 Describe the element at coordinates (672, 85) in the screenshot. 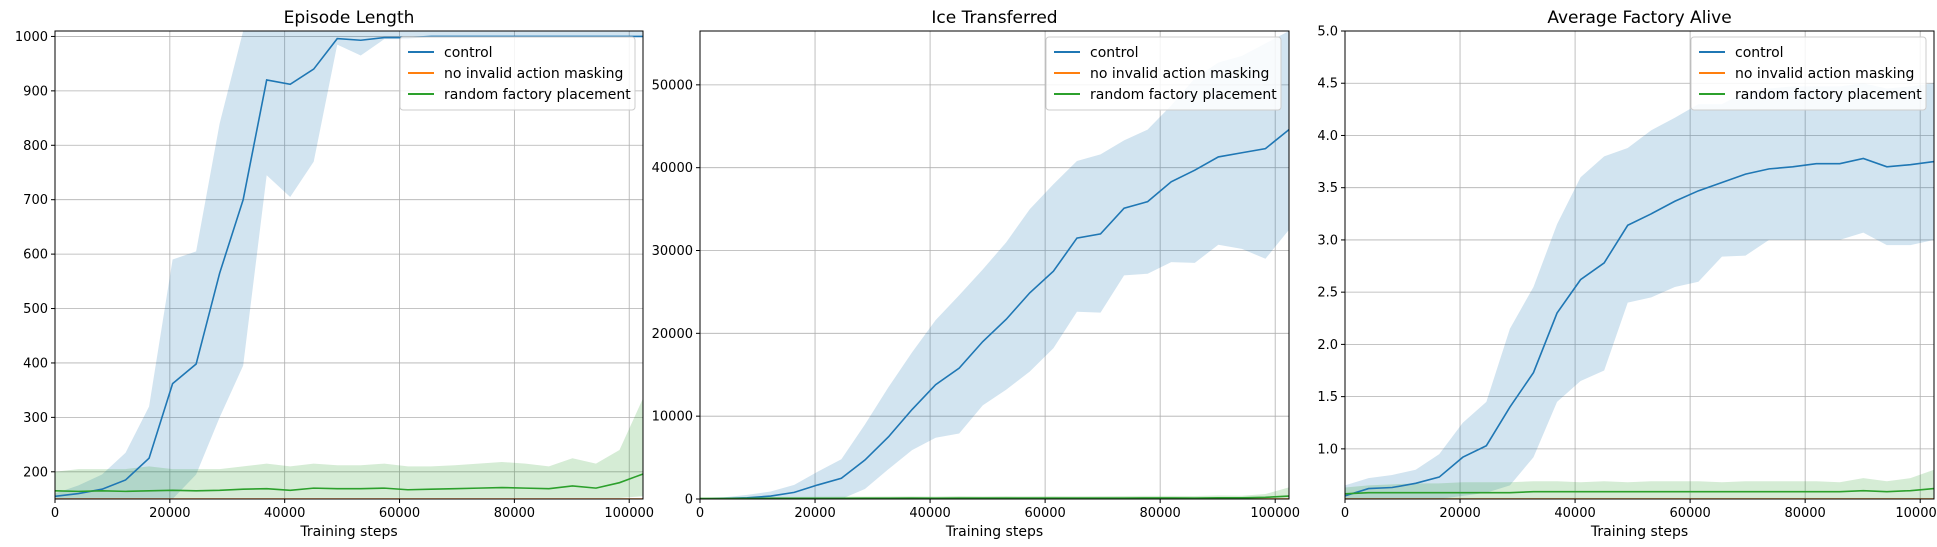

I see `y-tick-label: 50000` at that location.